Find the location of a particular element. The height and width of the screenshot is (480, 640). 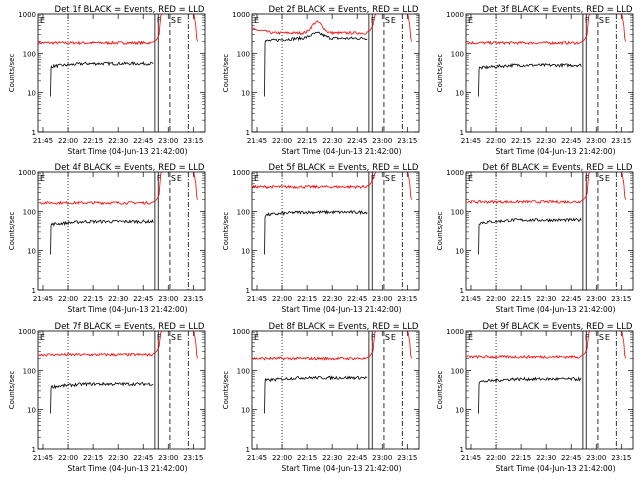

panel-title: Det 1f BLACK = Events, RED = LLD is located at coordinates (130, 10).